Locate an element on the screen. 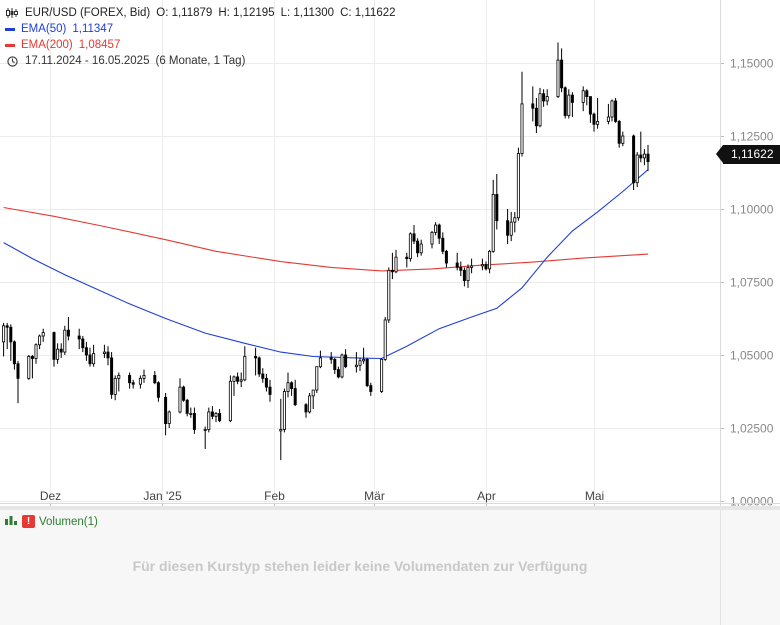 The width and height of the screenshot is (780, 625). ema200-series is located at coordinates (326, 239).